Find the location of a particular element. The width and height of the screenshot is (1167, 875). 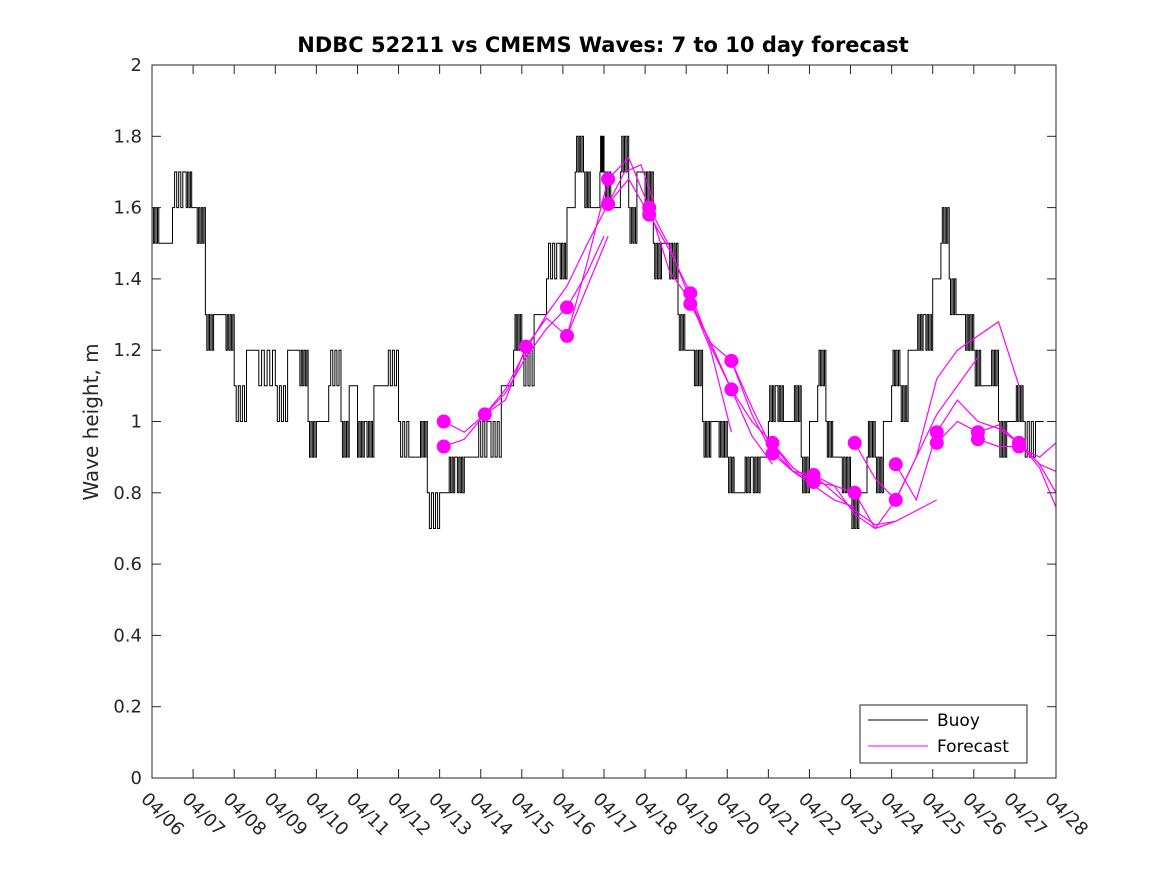

x-tick-label: 04/14 is located at coordinates (491, 815).